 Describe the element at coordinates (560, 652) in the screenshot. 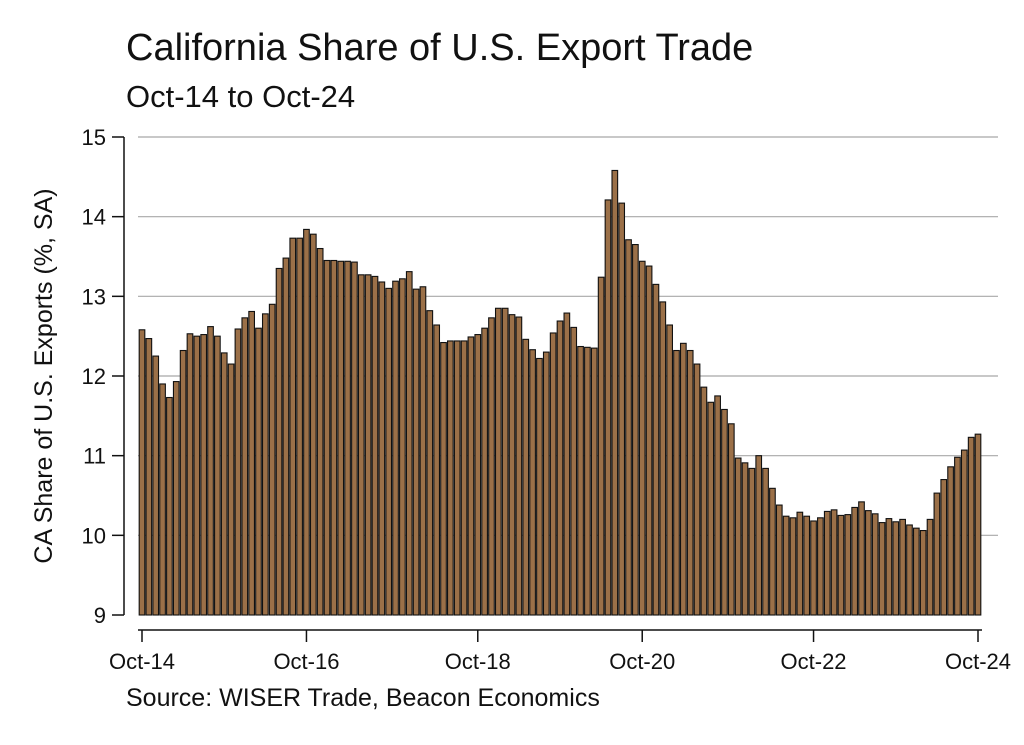

I see `x-axis-ticks: Oct-14 Oct-16 Oct-18 Oct-20 Oct-22 Oct-24` at that location.